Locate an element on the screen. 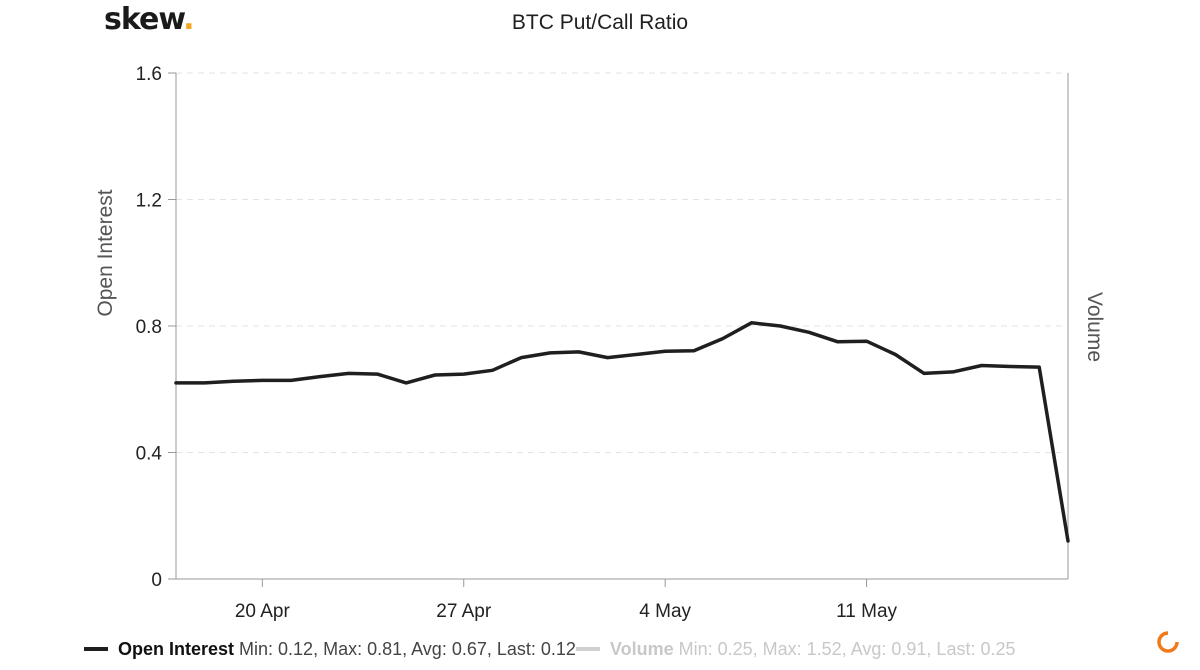 The height and width of the screenshot is (670, 1200). x-tick-label: 4 May is located at coordinates (665, 611).